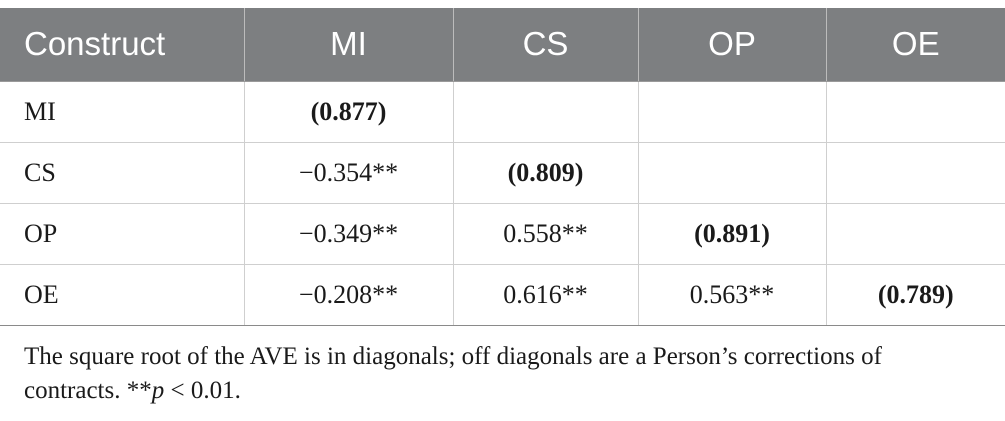 The image size is (1005, 421). What do you see at coordinates (122, 112) in the screenshot?
I see `row-label: MI` at bounding box center [122, 112].